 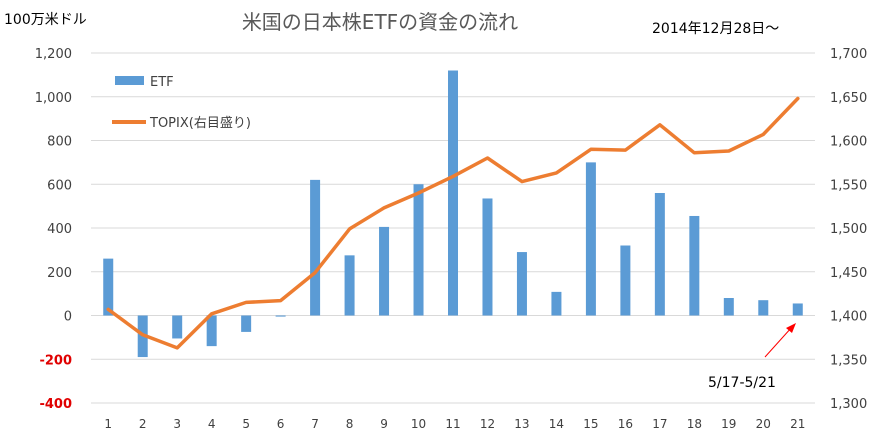 What do you see at coordinates (68, 317) in the screenshot?
I see `left-axis-tick-label: 0` at bounding box center [68, 317].